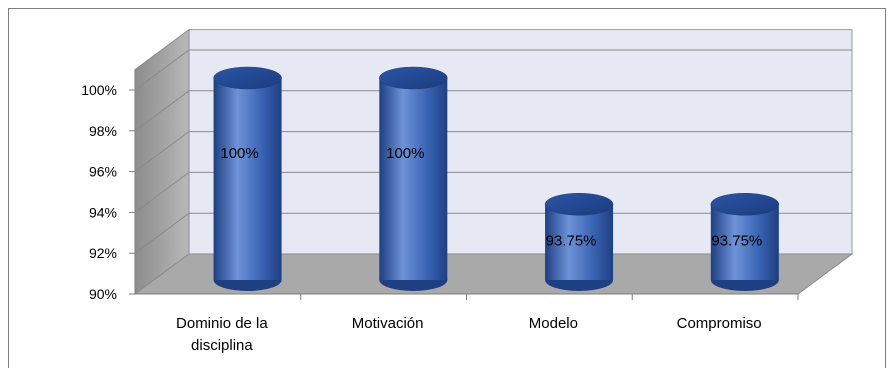 This screenshot has height=368, width=894. I want to click on y-tick-label: 100%, so click(99, 90).